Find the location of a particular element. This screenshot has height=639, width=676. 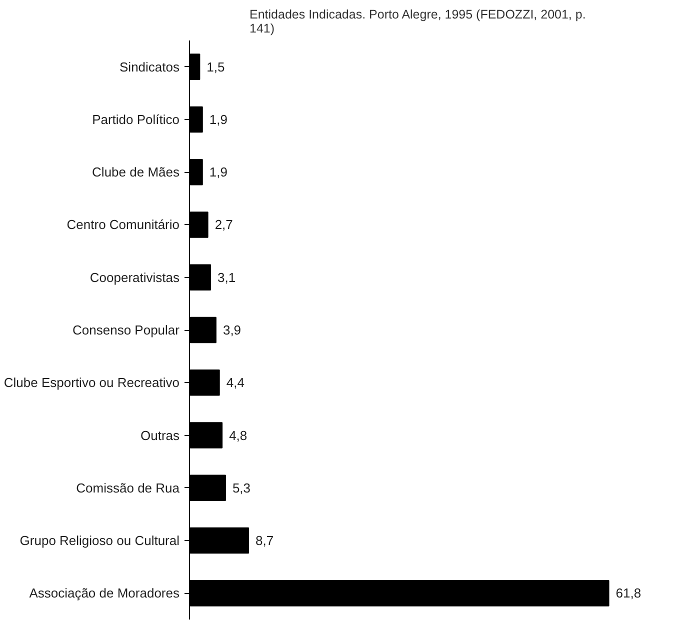

y-tick-label: Partido Político is located at coordinates (136, 119).